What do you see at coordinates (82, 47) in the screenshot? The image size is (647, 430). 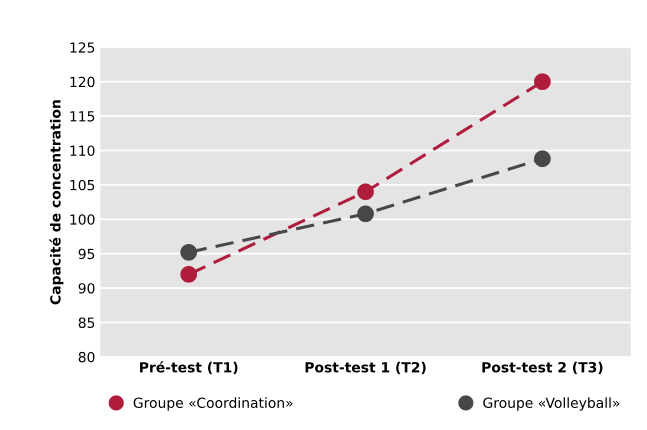 I see `y-tick-label: 125` at bounding box center [82, 47].